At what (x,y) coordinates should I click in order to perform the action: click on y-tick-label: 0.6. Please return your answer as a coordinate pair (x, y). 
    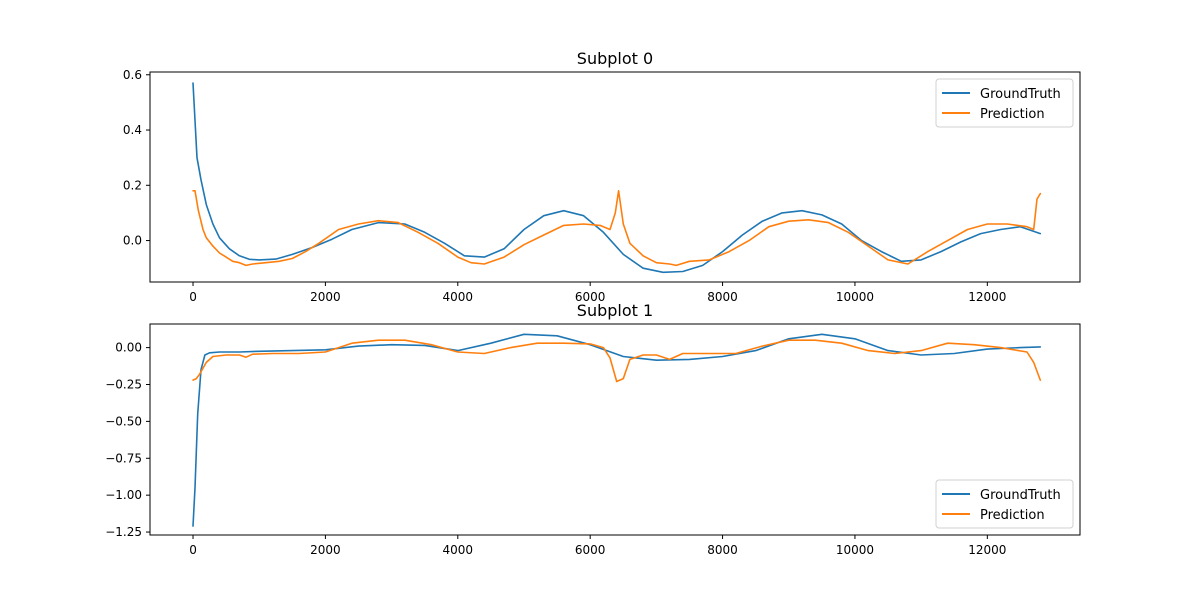
    Looking at the image, I should click on (132, 75).